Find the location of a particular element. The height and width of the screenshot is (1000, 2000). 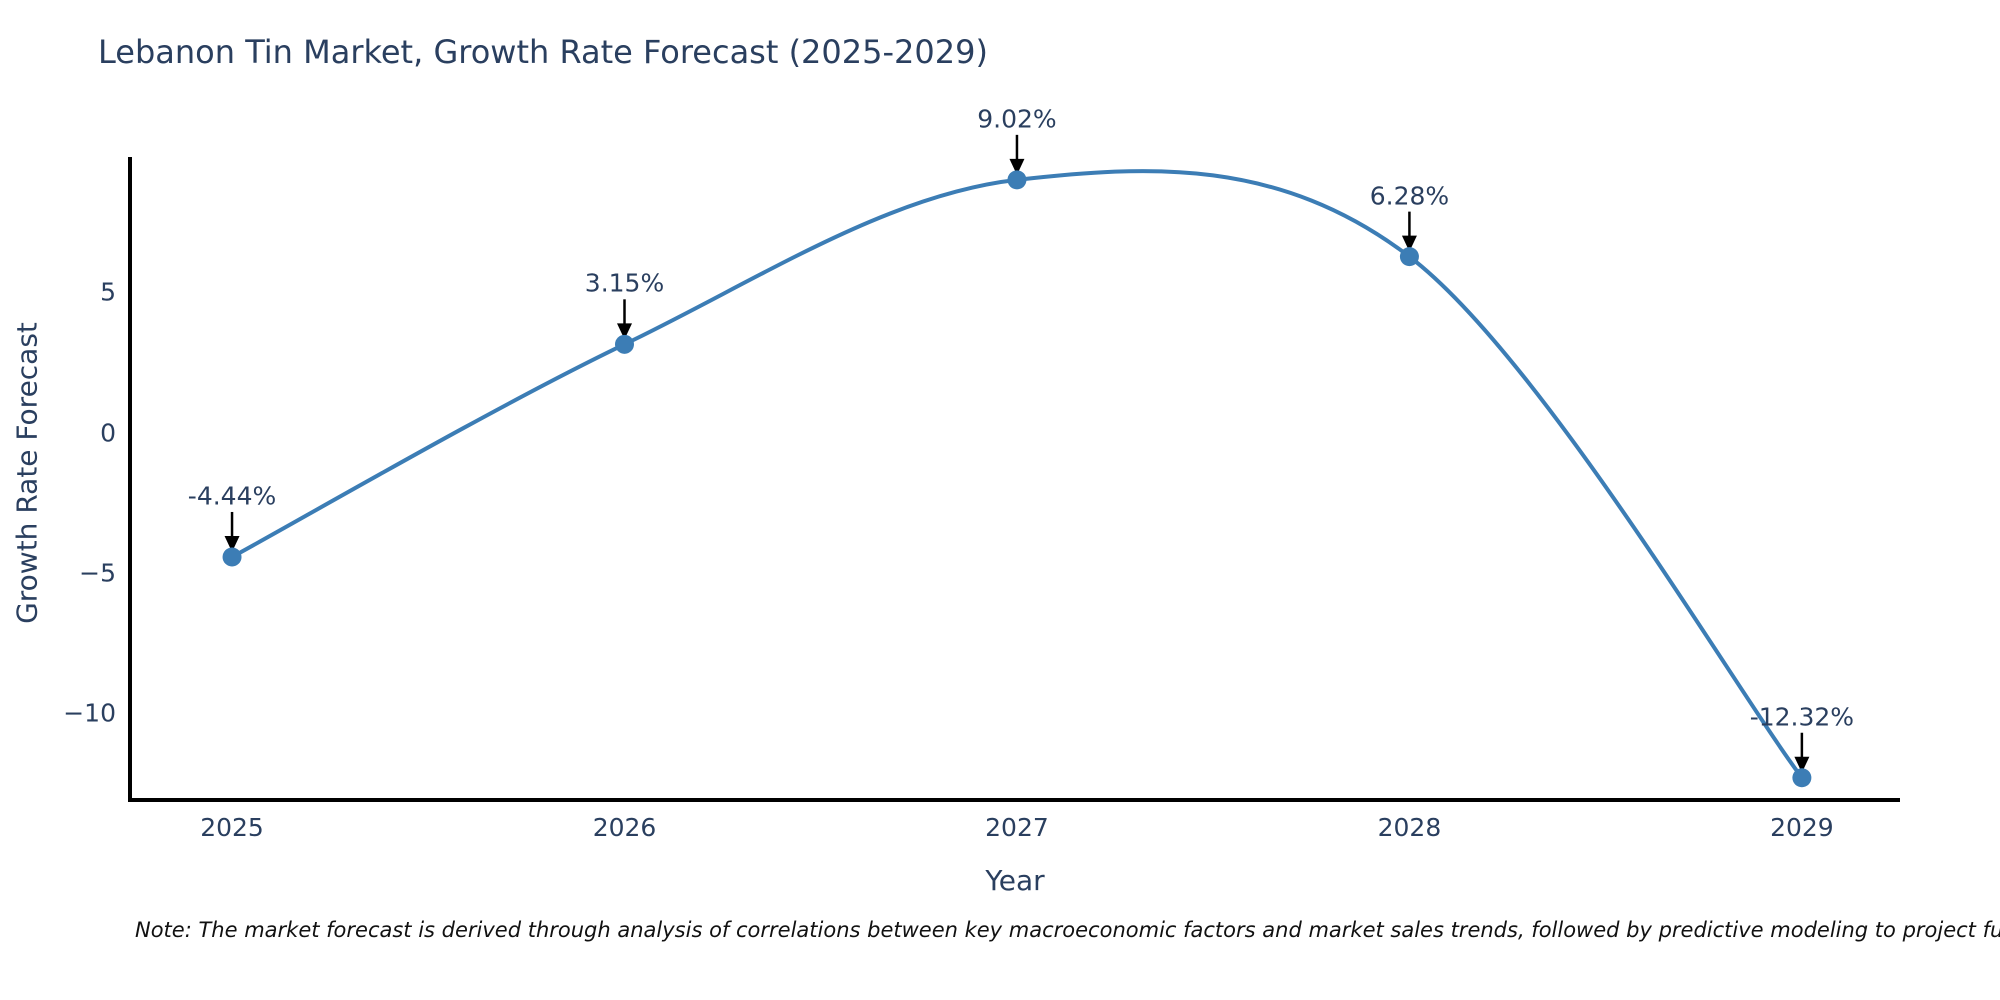

point-value-label: -12.32% is located at coordinates (1802, 717).